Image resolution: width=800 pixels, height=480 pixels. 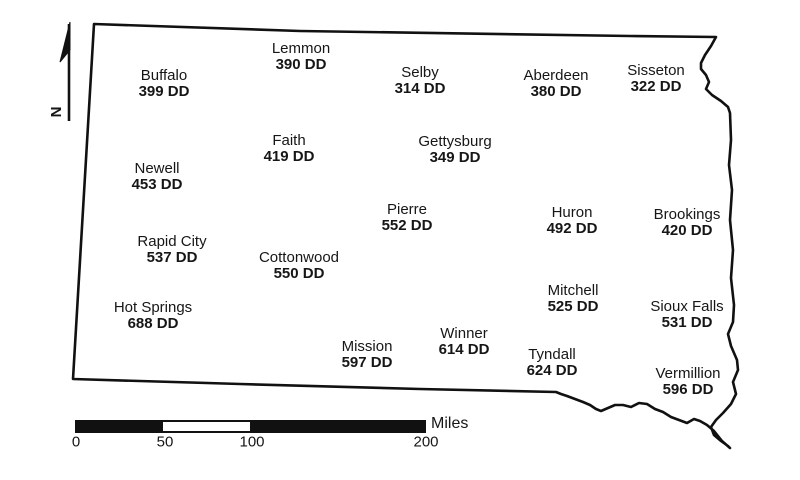 What do you see at coordinates (172, 257) in the screenshot?
I see `city-dd-value: 537 DD` at bounding box center [172, 257].